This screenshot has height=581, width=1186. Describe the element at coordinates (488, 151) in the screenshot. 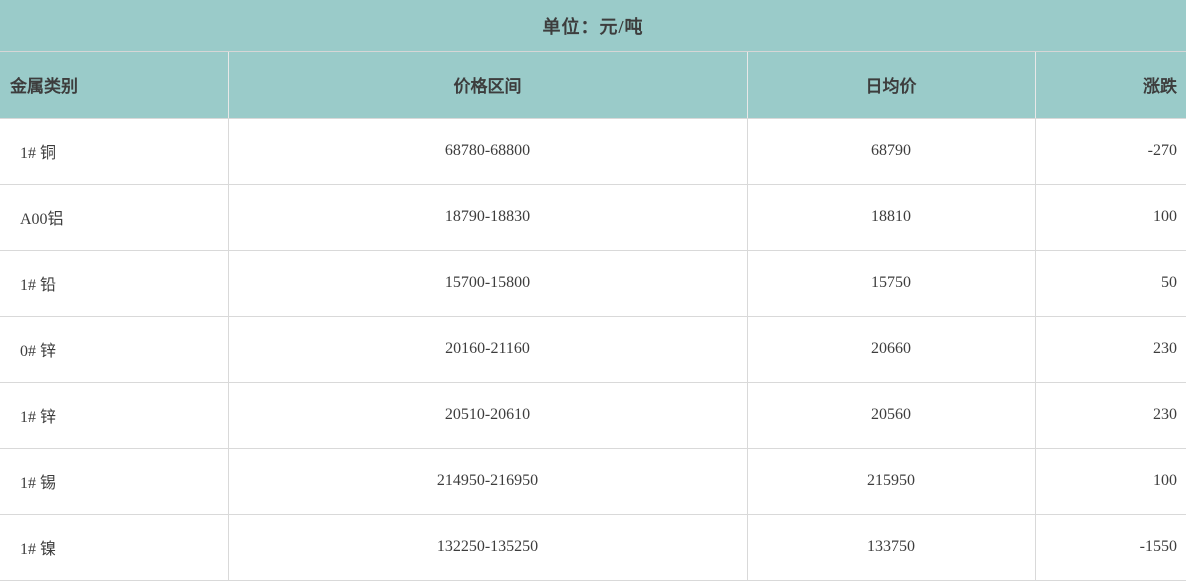

I see `price-range-cell: 68780-68800` at that location.